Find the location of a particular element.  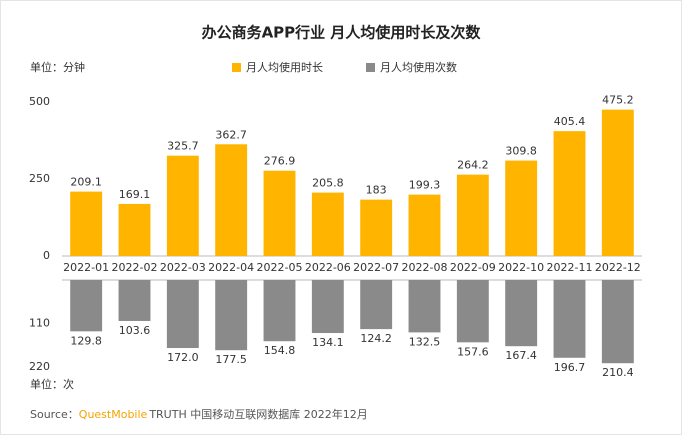

legend-label: 月人均使用时长 is located at coordinates (284, 67).